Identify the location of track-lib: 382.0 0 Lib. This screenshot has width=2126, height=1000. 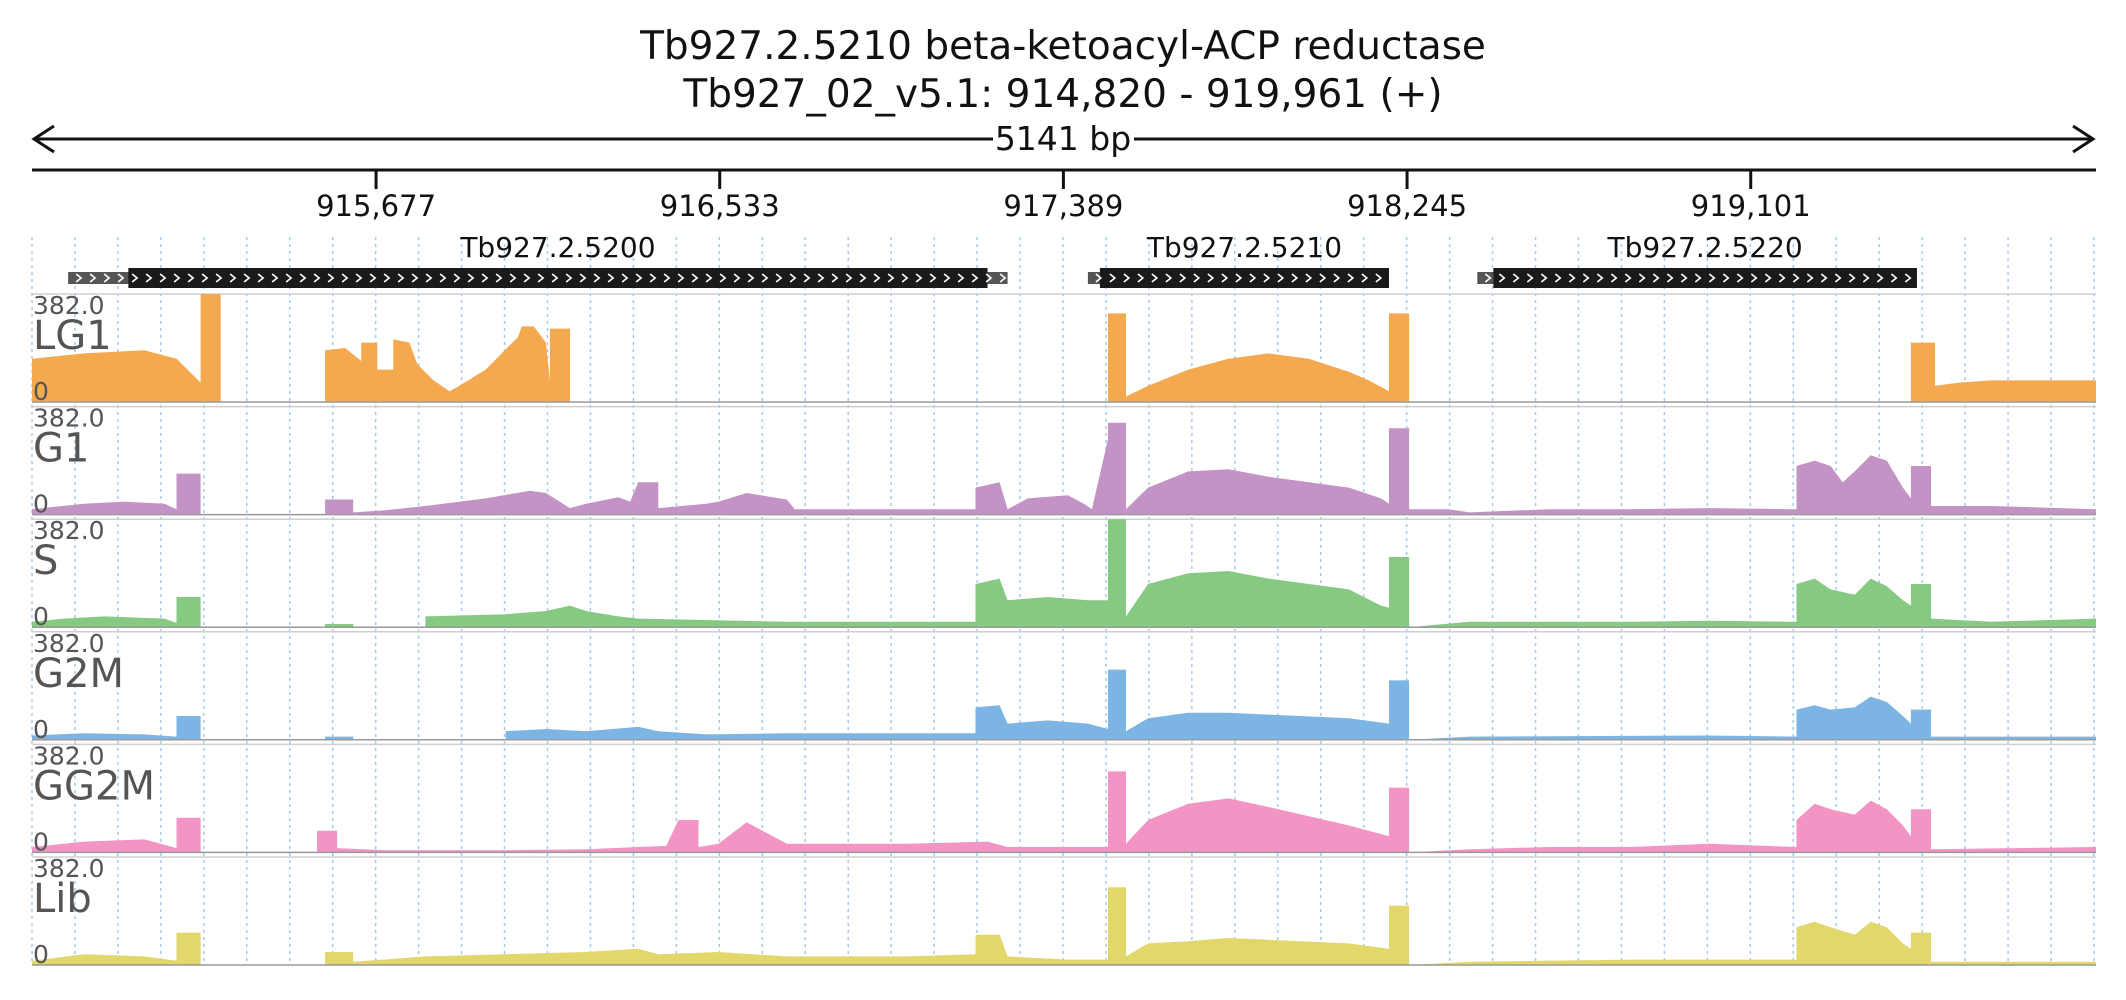
(1064, 911).